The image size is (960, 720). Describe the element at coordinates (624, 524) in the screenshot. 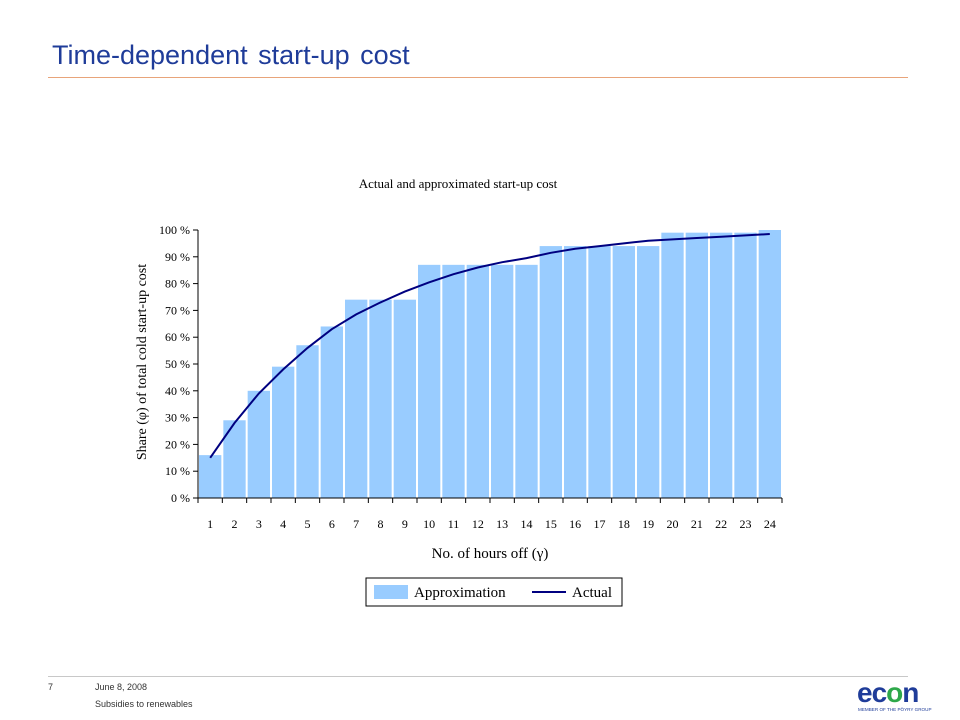

I see `x-tick-label: 18` at that location.